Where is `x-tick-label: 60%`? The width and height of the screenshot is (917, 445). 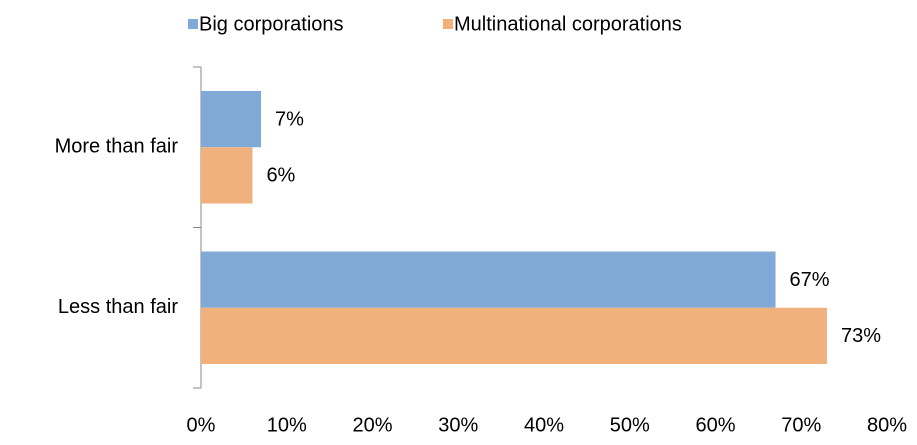
x-tick-label: 60% is located at coordinates (715, 425).